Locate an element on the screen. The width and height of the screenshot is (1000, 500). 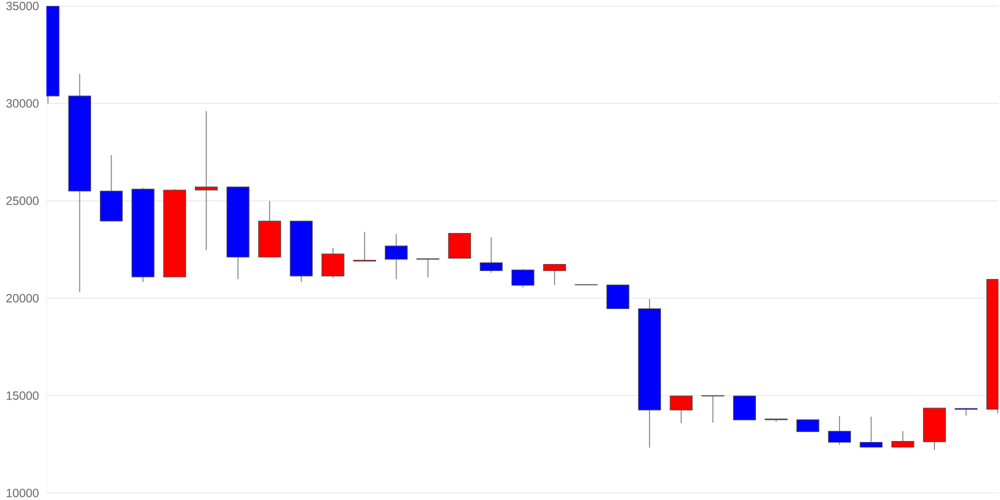
y-tick-label: 15000 is located at coordinates (22, 395).